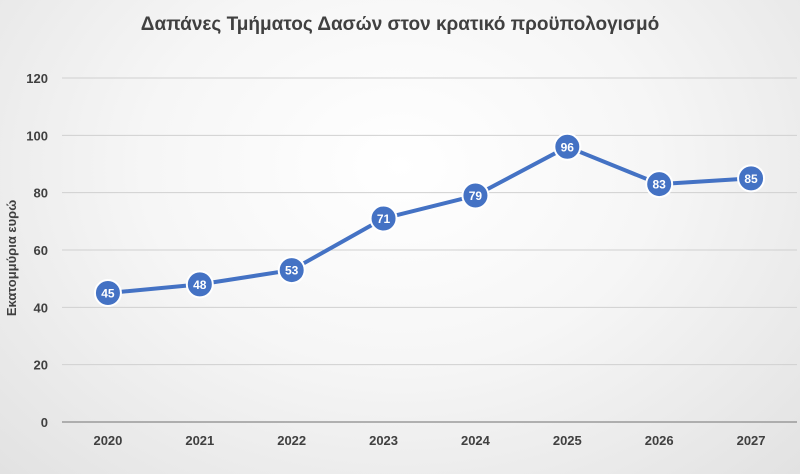  I want to click on data-label: 85, so click(751, 179).